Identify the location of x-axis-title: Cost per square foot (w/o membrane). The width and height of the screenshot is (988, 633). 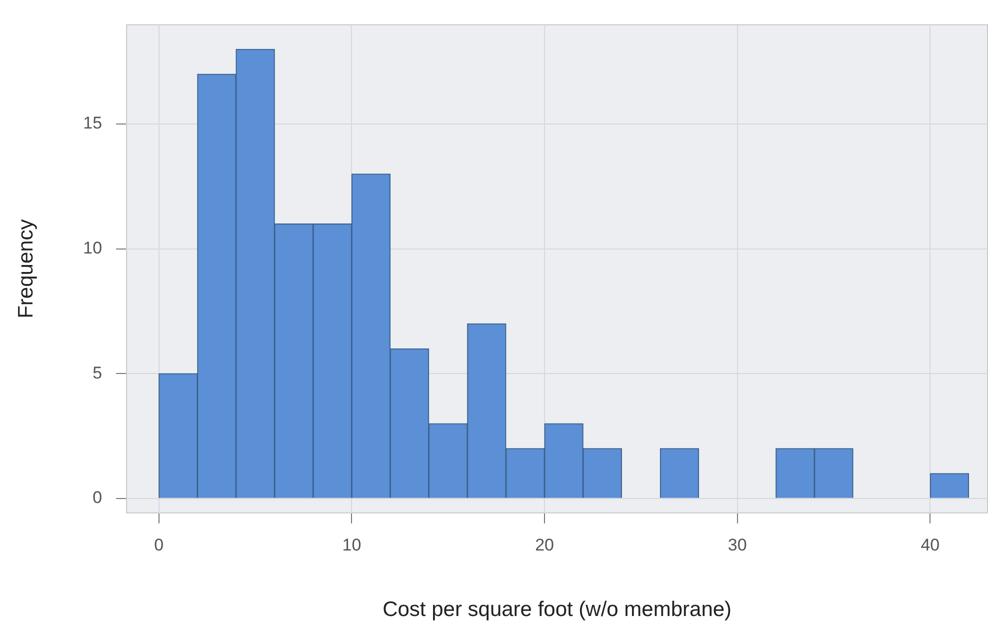
(557, 610).